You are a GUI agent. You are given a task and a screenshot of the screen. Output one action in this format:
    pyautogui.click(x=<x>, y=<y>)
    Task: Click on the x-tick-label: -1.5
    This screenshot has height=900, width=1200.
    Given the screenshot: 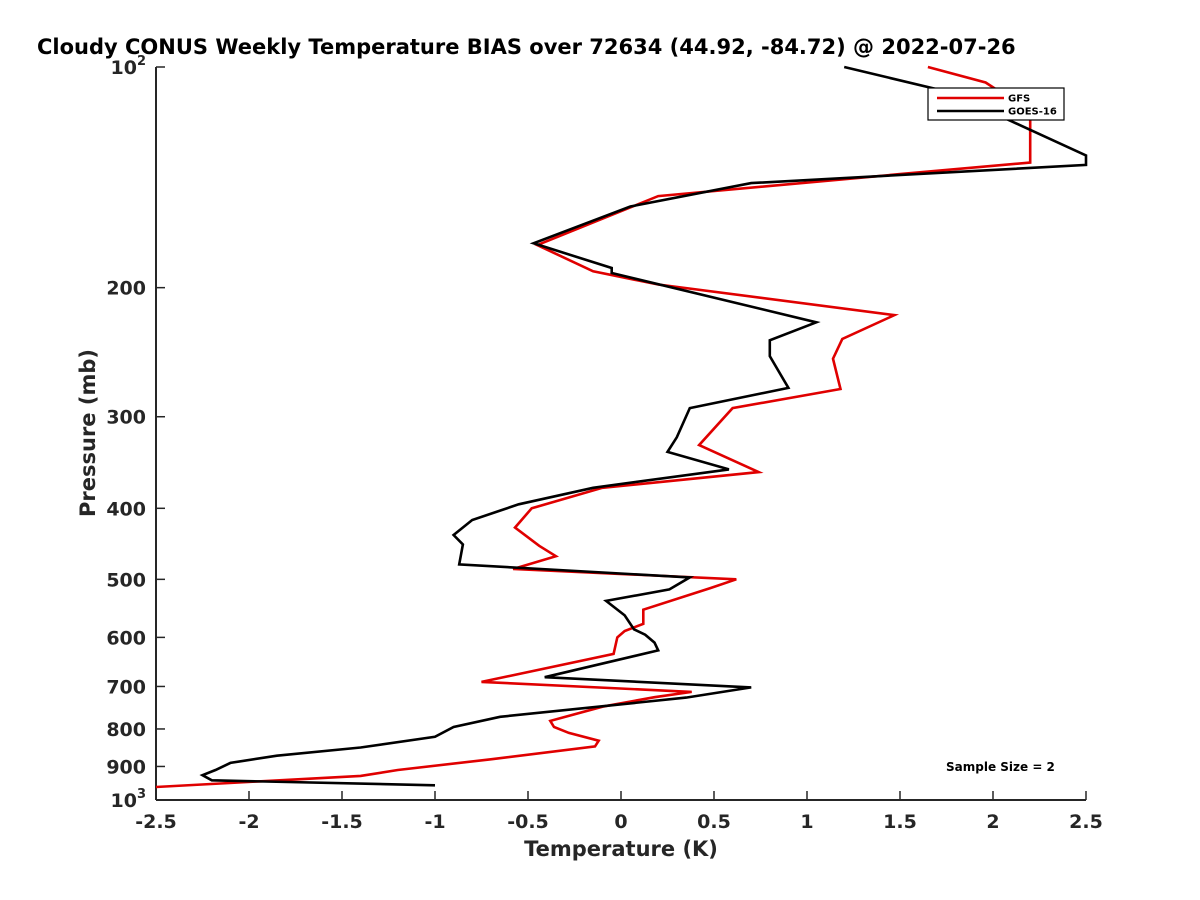 What is the action you would take?
    pyautogui.click(x=342, y=822)
    